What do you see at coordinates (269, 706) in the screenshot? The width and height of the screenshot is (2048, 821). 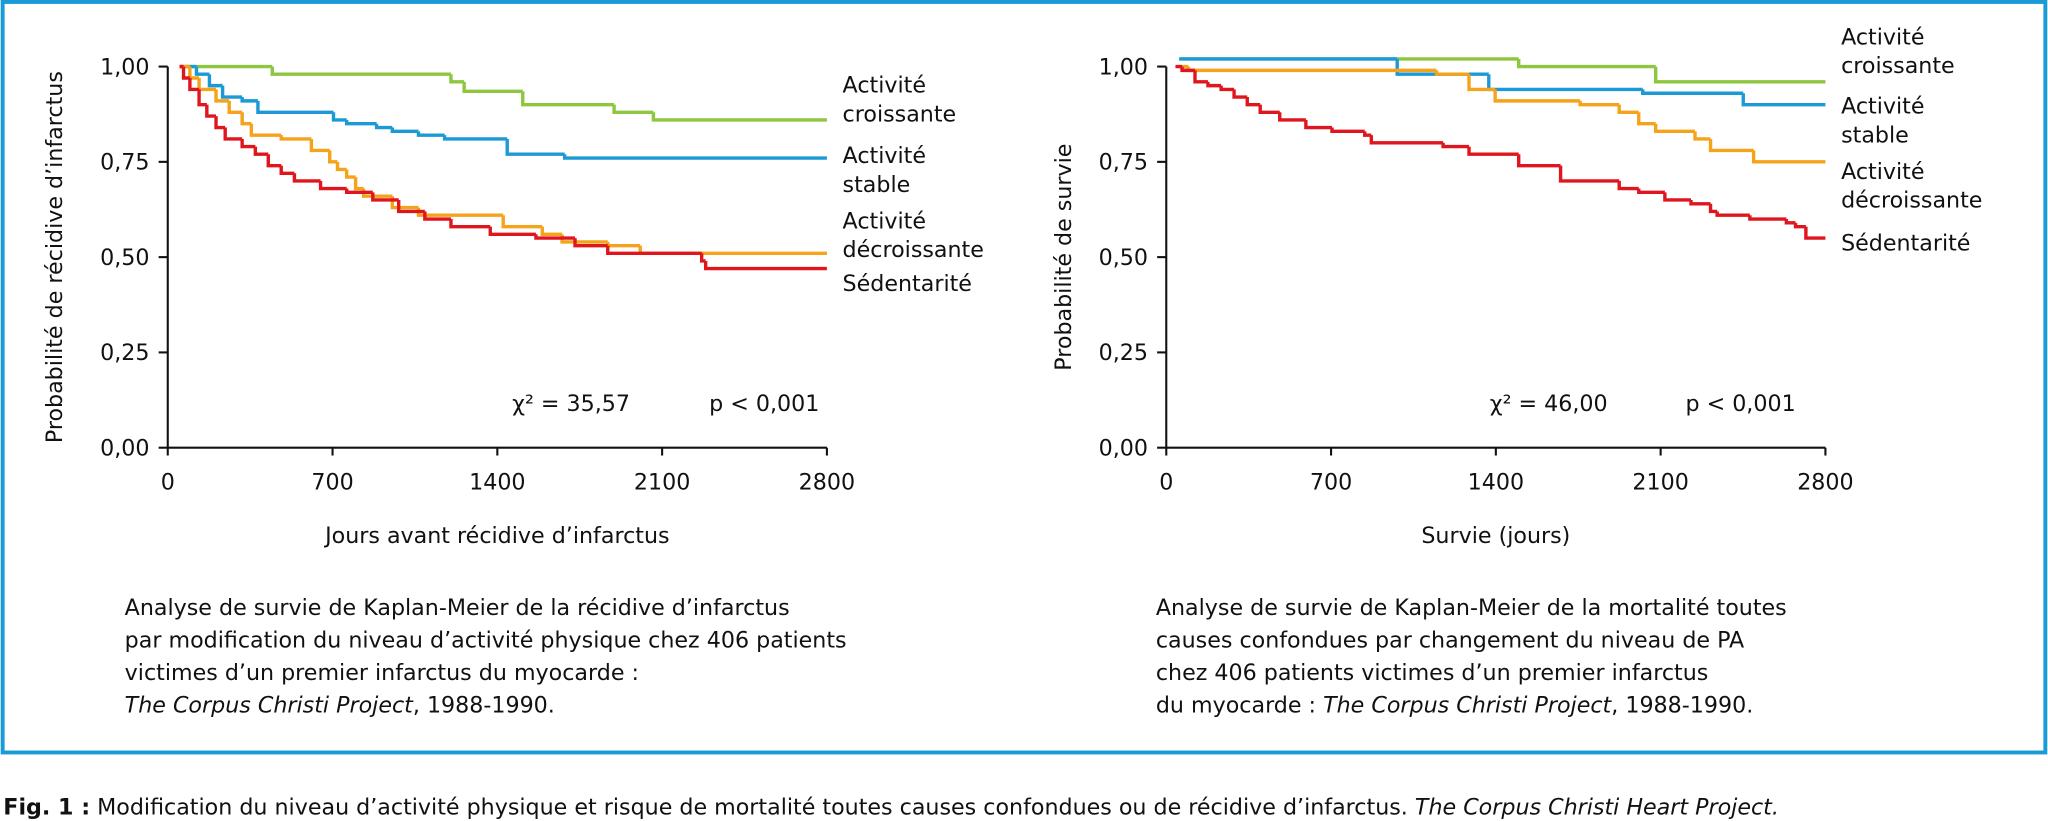 I see `caption-text: The Corpus Christi Project` at bounding box center [269, 706].